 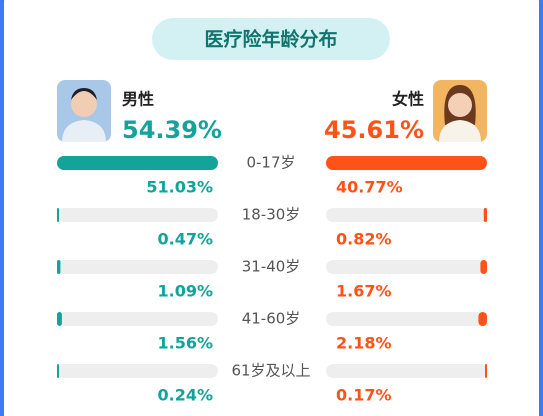 What do you see at coordinates (138, 99) in the screenshot?
I see `male-label: 男性` at bounding box center [138, 99].